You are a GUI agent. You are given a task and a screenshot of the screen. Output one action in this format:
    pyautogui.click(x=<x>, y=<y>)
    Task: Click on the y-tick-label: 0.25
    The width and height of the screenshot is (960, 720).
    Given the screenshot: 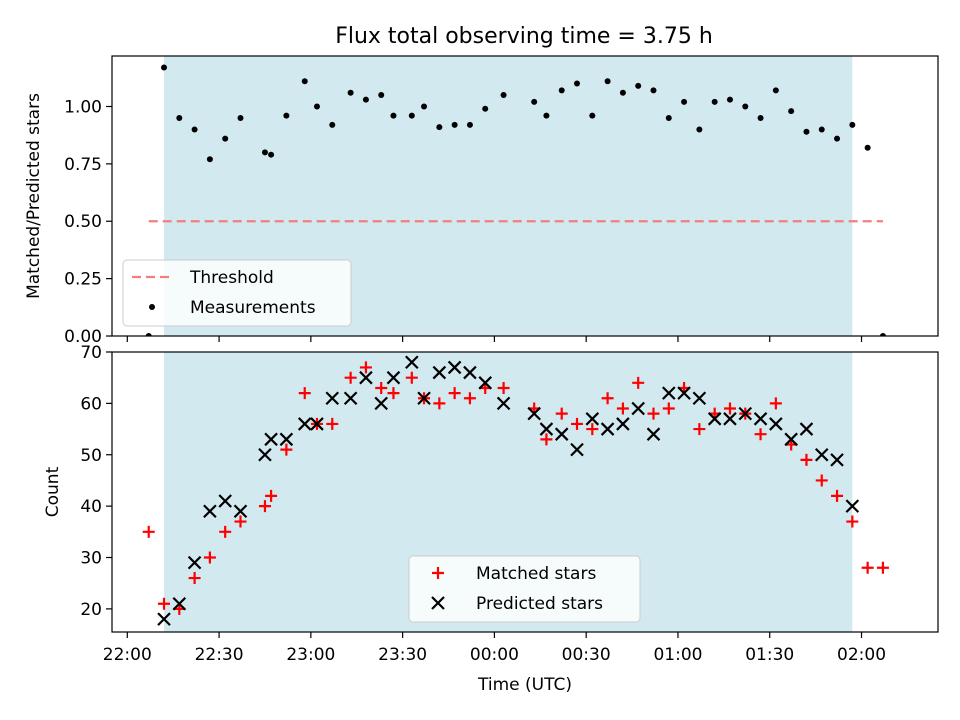 What is the action you would take?
    pyautogui.click(x=83, y=280)
    